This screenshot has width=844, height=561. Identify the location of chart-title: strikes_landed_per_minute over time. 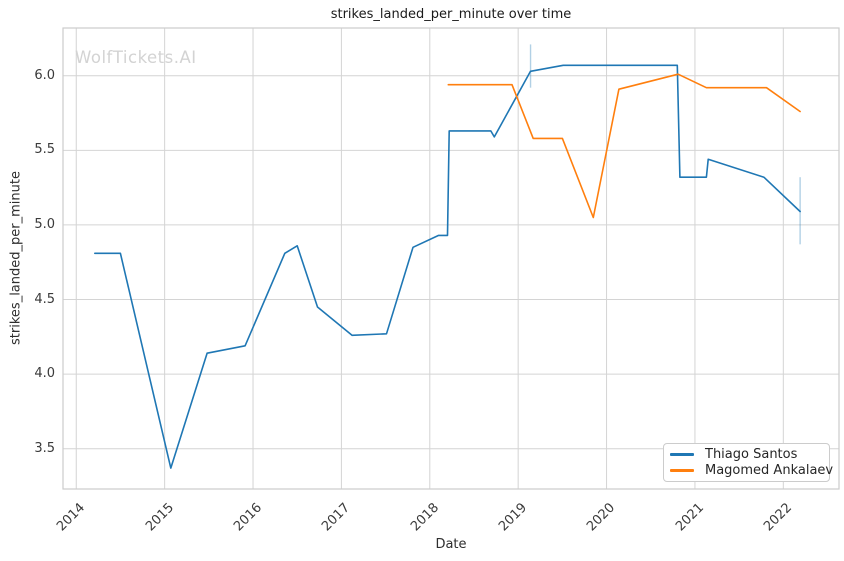
(451, 14).